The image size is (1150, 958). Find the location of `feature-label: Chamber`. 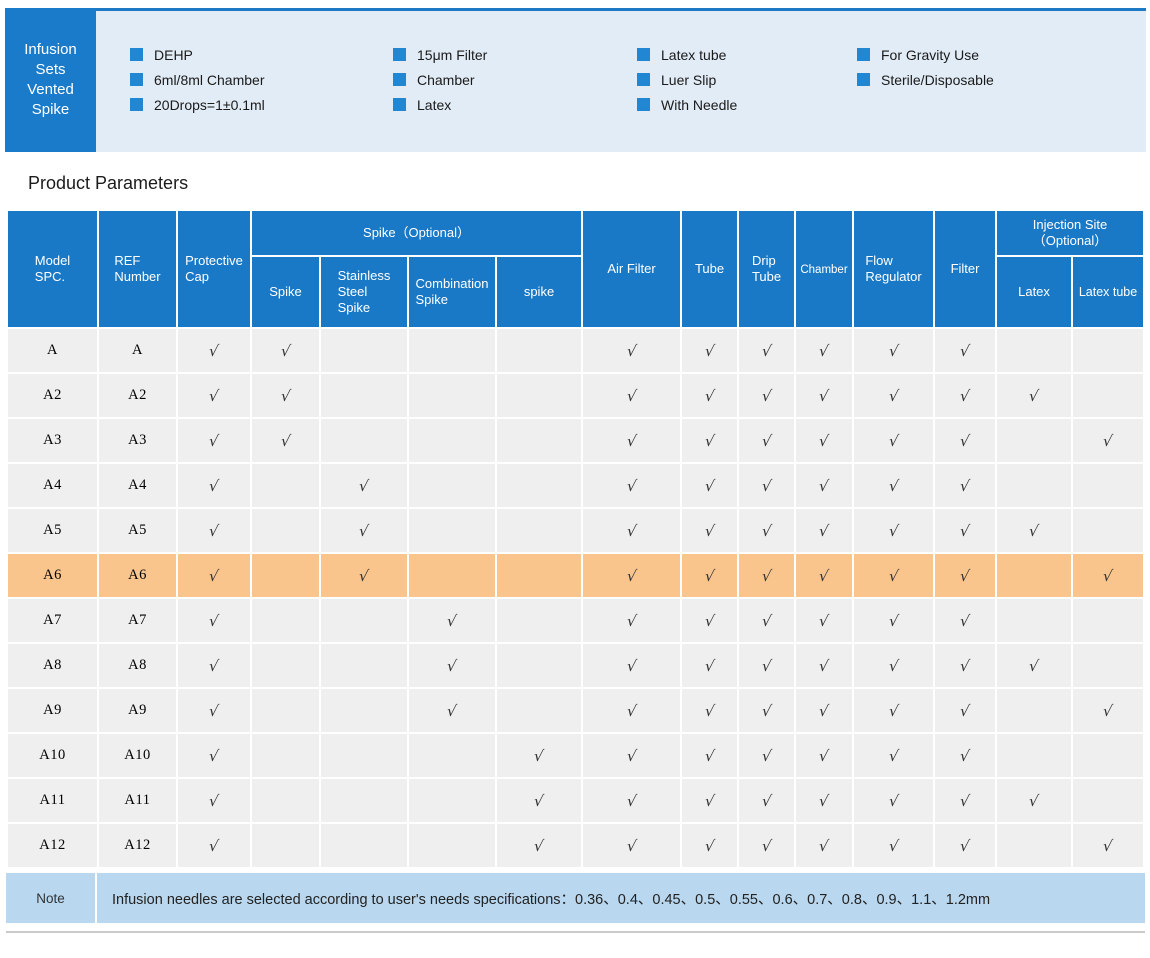

feature-label: Chamber is located at coordinates (446, 79).